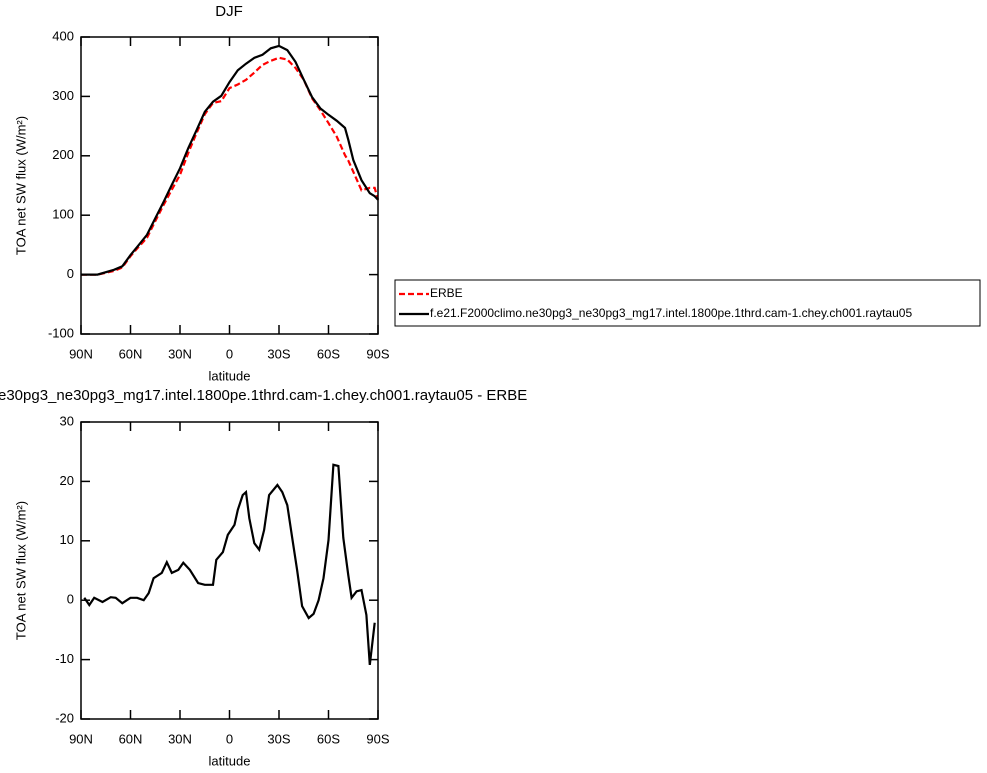 This screenshot has height=773, width=987. I want to click on y-tick-label: 10, so click(67, 539).